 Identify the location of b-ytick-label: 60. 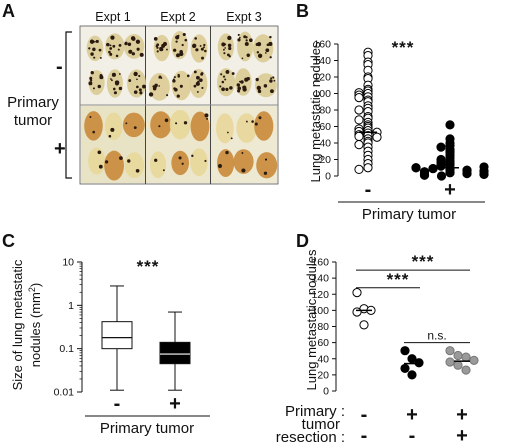
(325, 127).